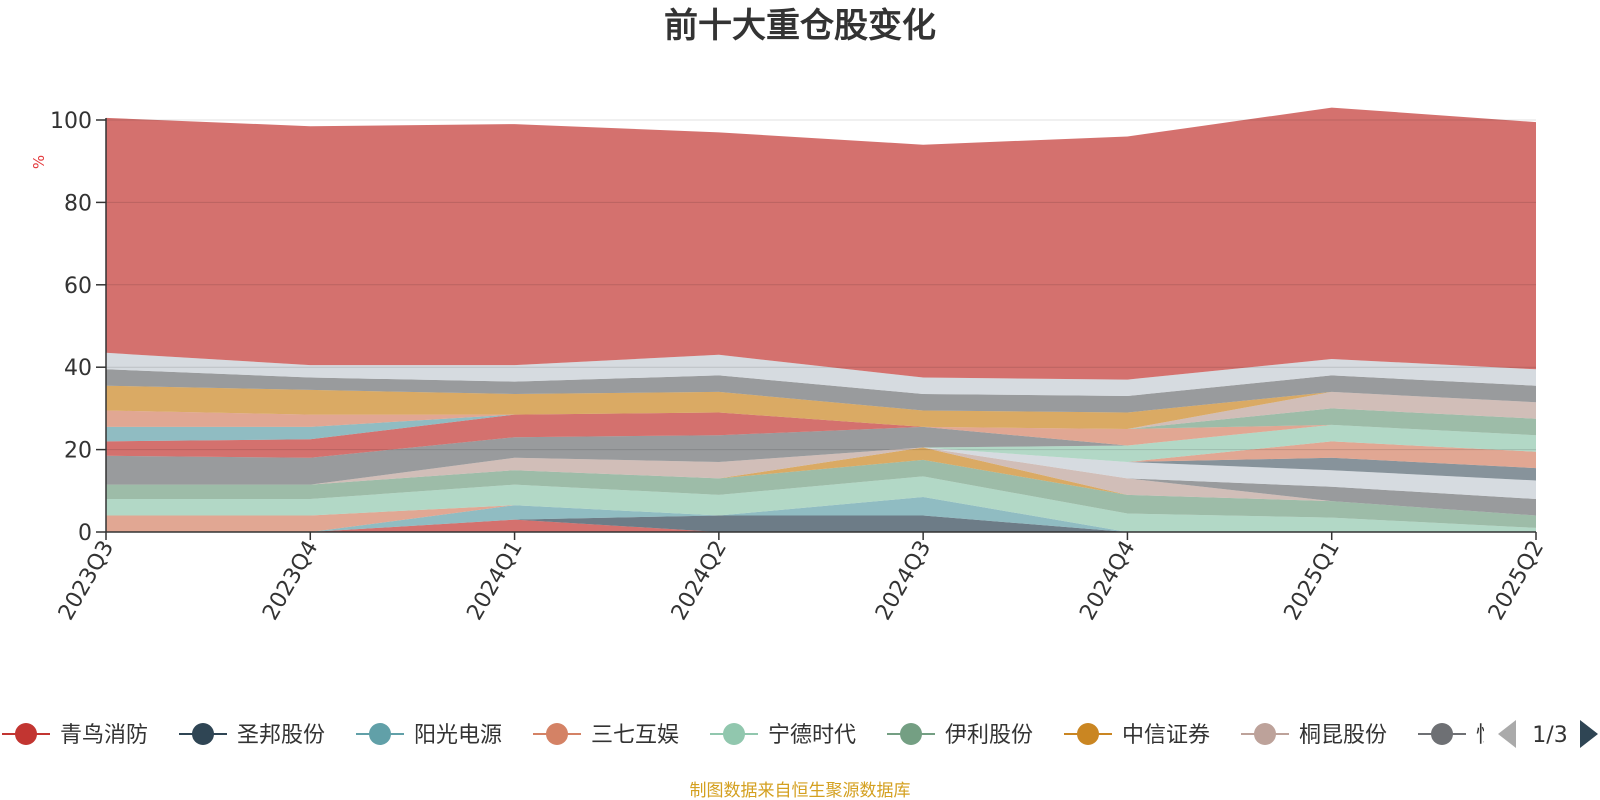 The height and width of the screenshot is (800, 1600). I want to click on legend-page-indicator: 1/3, so click(1549, 735).